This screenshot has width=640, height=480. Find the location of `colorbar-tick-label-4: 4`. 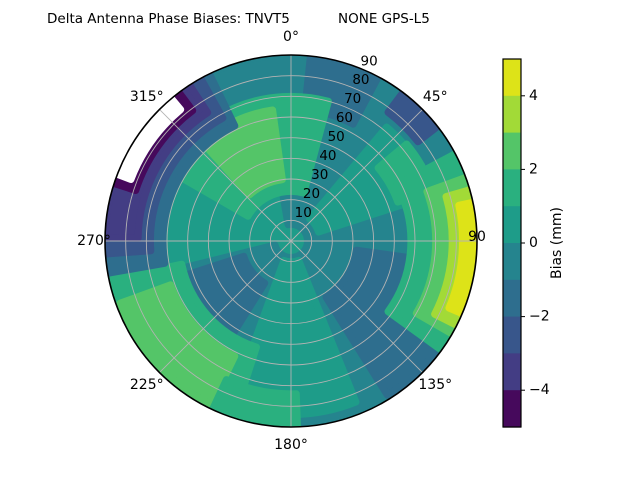

colorbar-tick-label-4: 4 is located at coordinates (533, 96).